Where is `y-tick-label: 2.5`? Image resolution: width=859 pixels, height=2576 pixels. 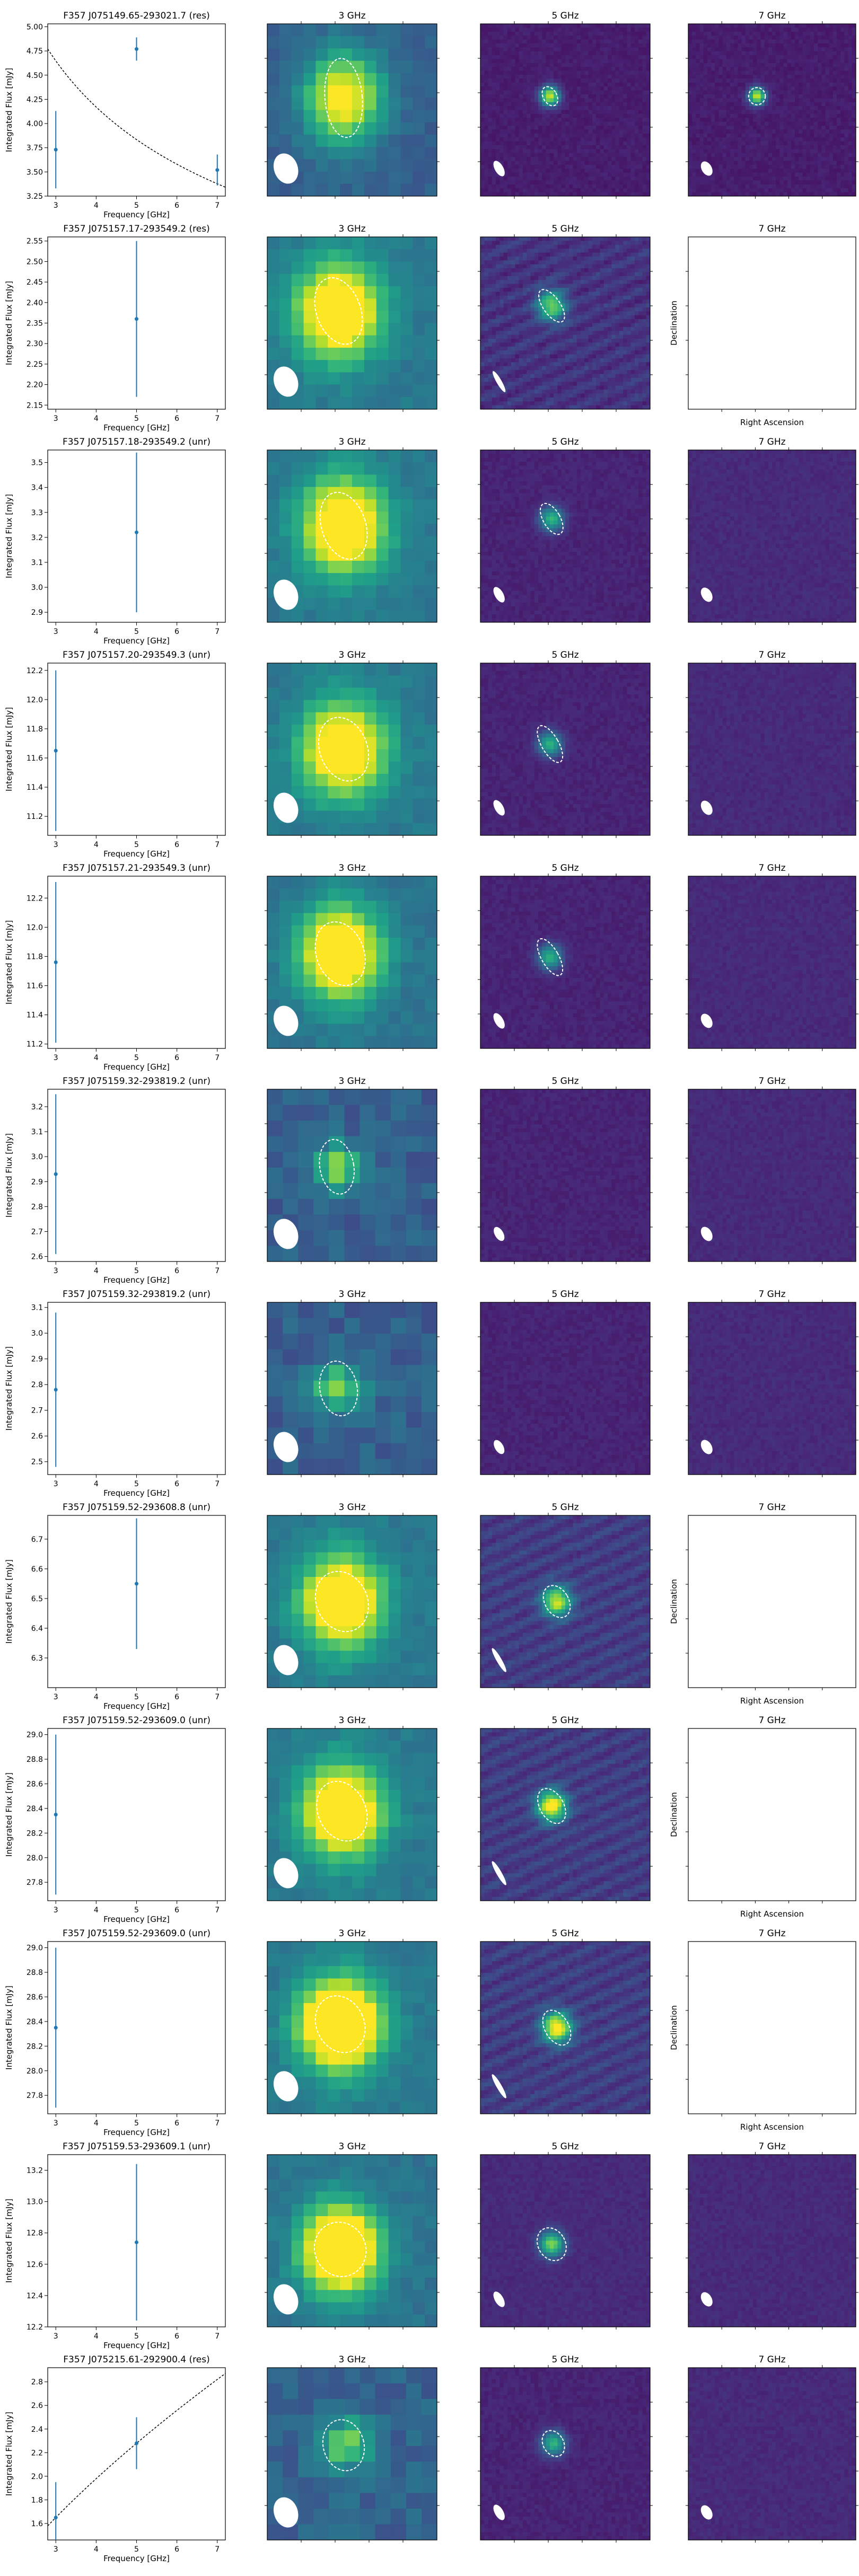 y-tick-label: 2.5 is located at coordinates (37, 1462).